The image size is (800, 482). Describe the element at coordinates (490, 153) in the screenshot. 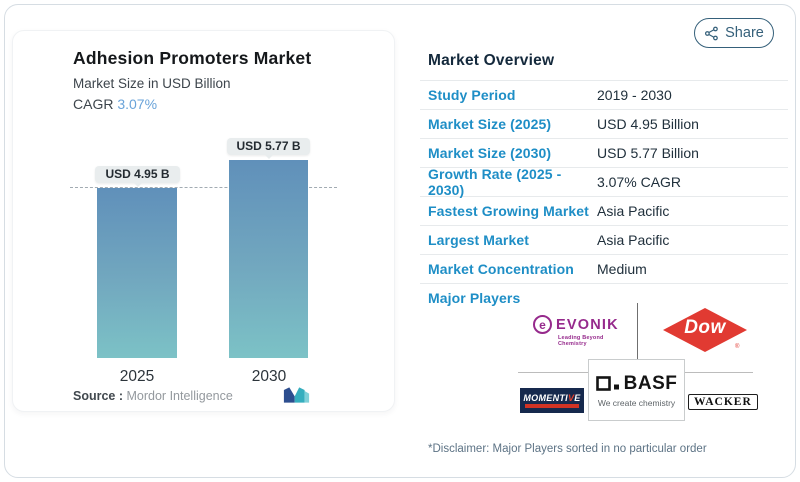

I see `overview-row-label: Market Size (2030)` at that location.